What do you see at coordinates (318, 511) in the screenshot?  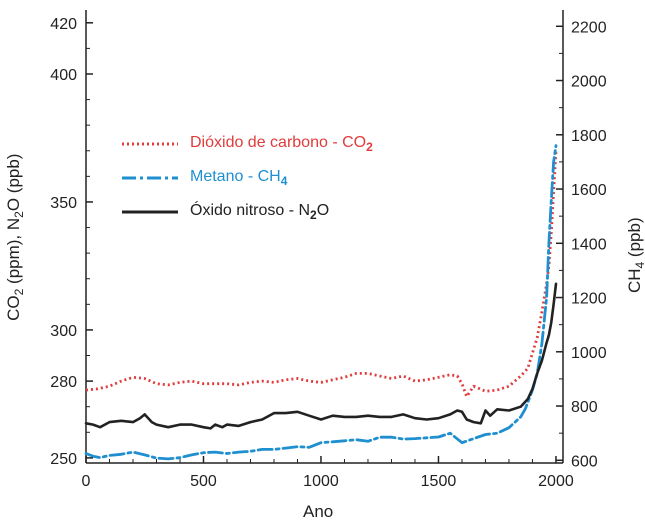 I see `x-axis-title: Ano` at bounding box center [318, 511].